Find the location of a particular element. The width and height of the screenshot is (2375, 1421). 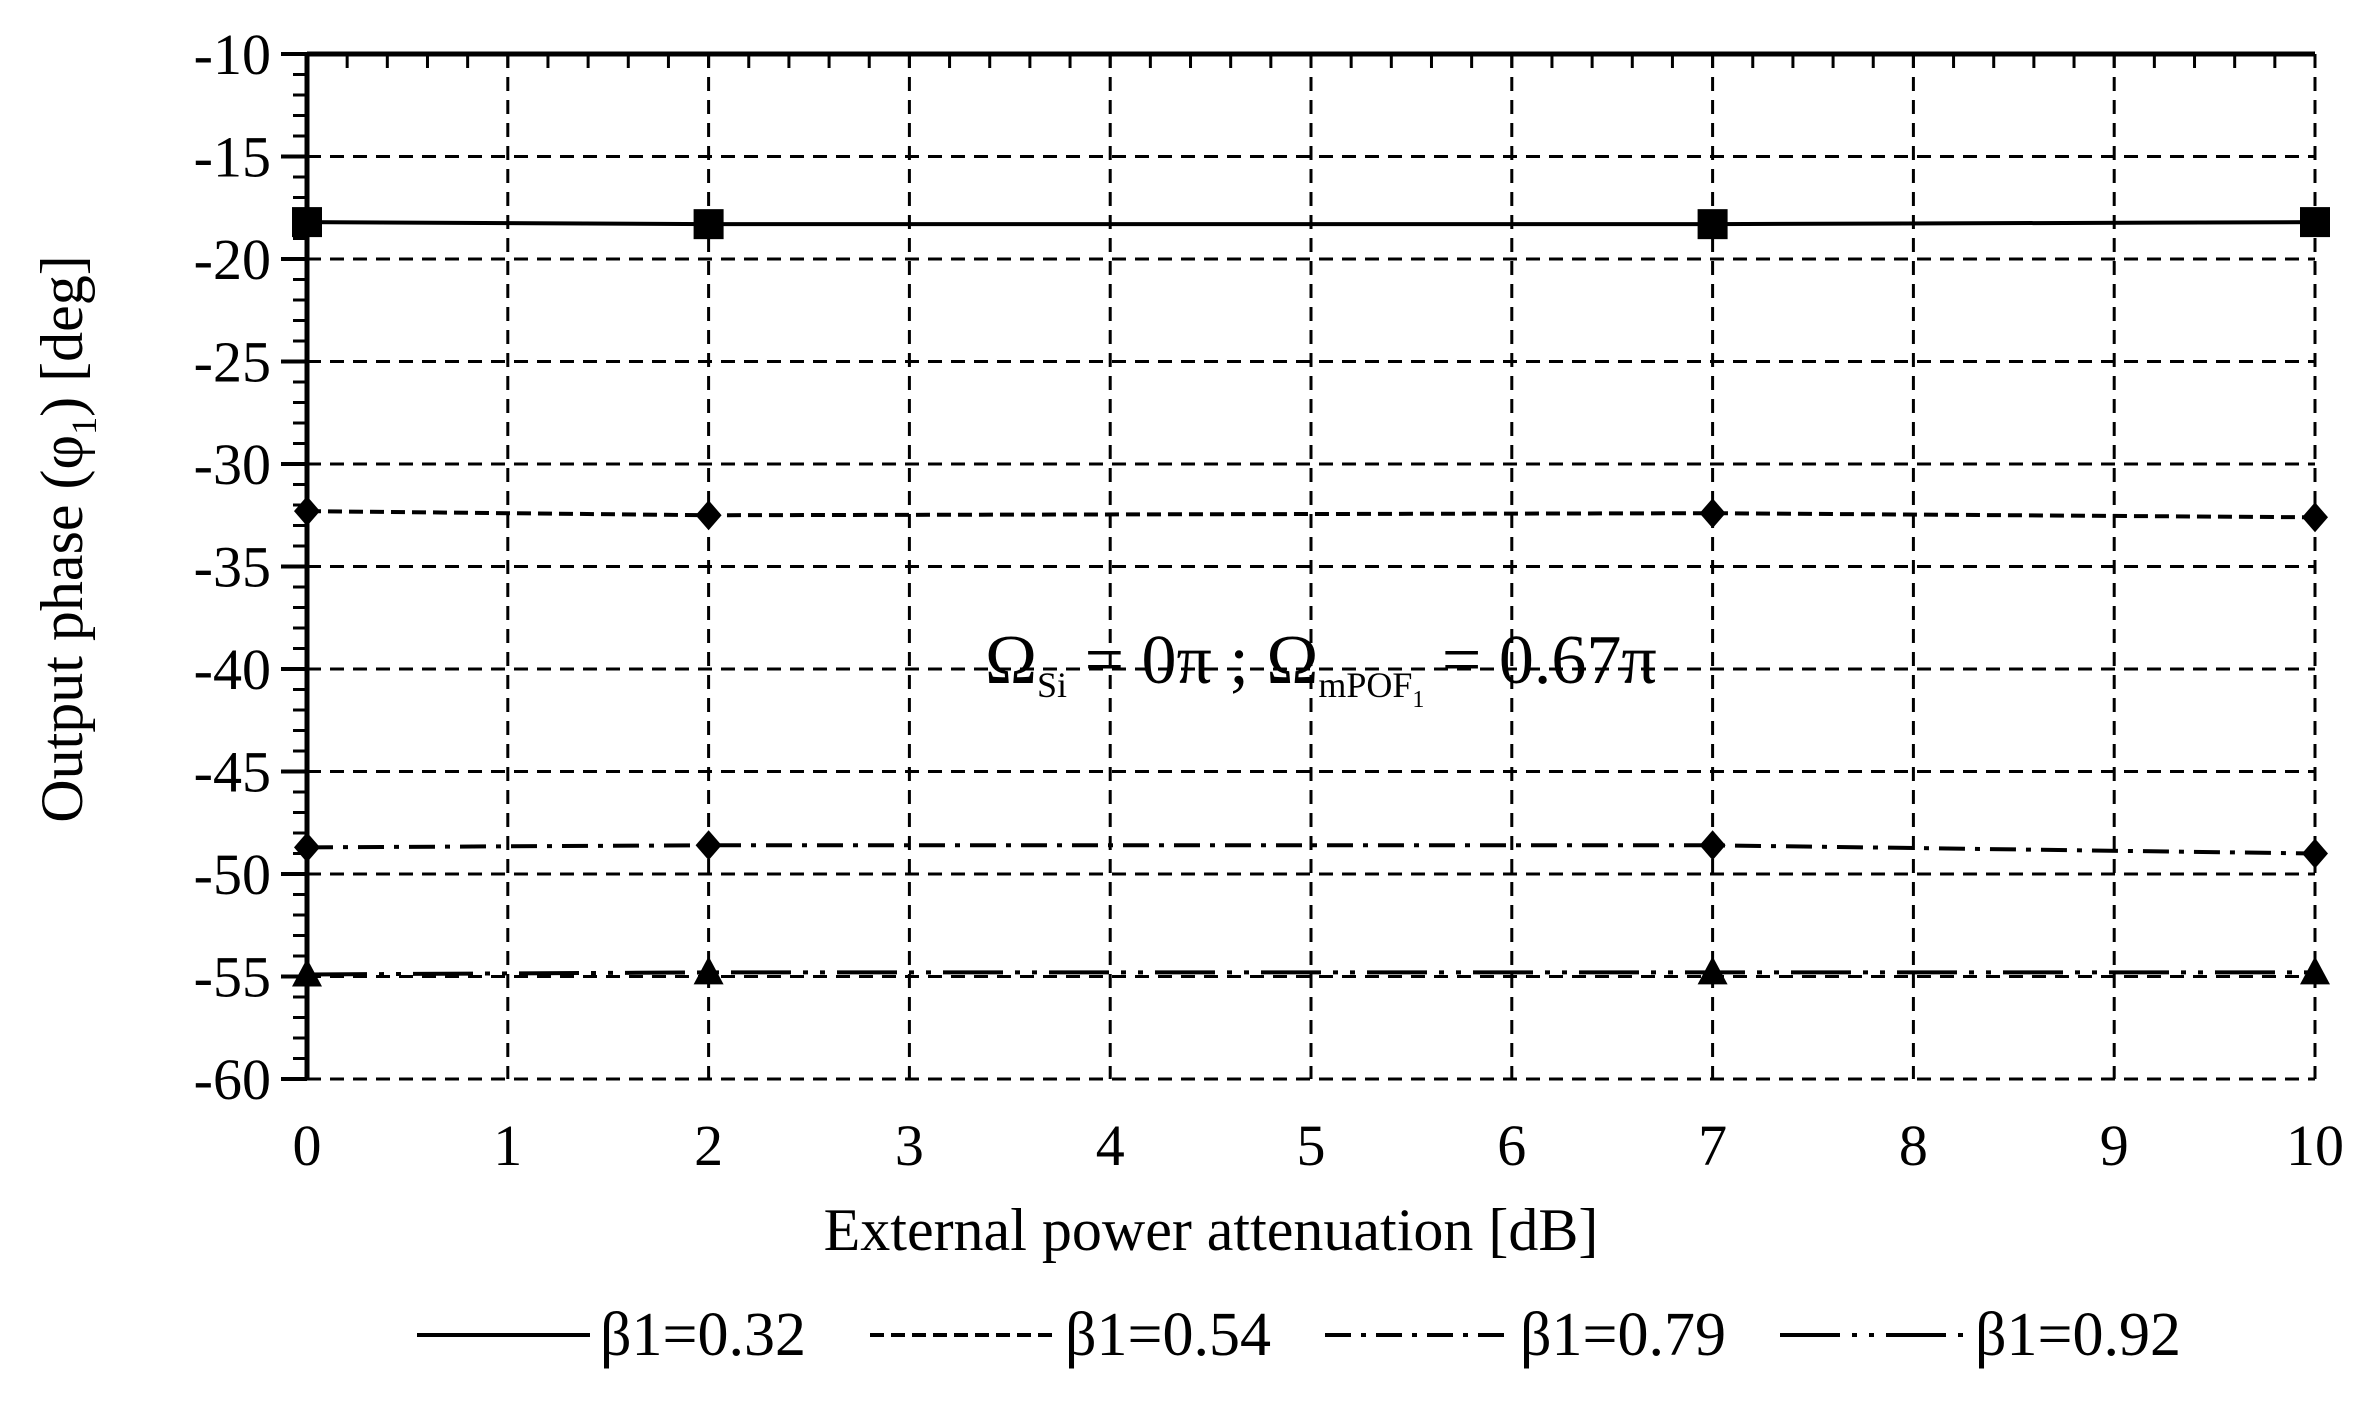

x-tick-labels: 0 1 2 3 4 5 6 7 8 9 10 is located at coordinates (1319, 1145).